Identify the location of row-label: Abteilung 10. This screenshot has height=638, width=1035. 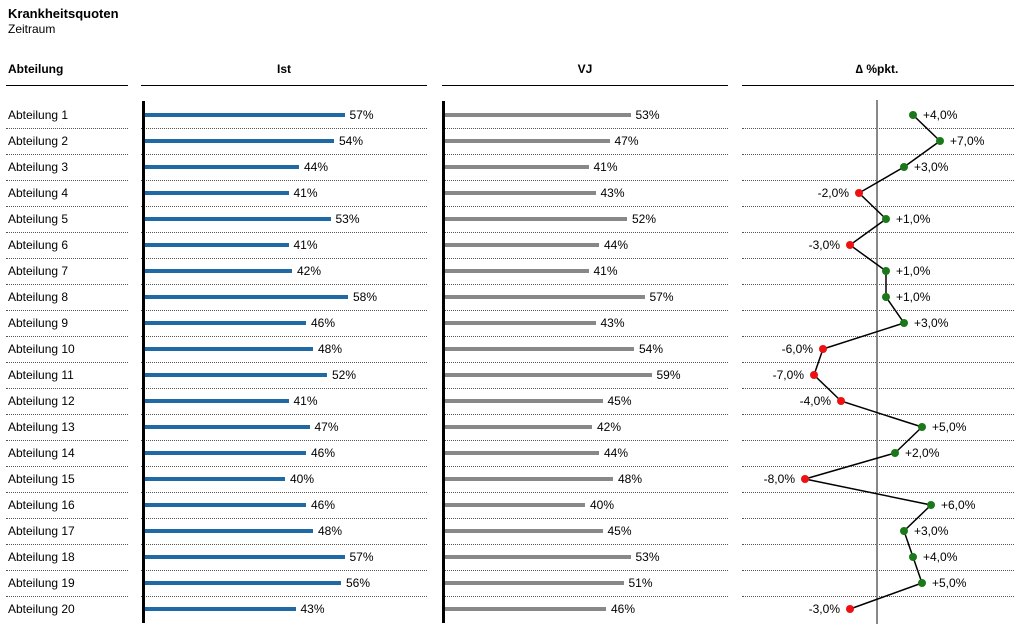
(41, 349).